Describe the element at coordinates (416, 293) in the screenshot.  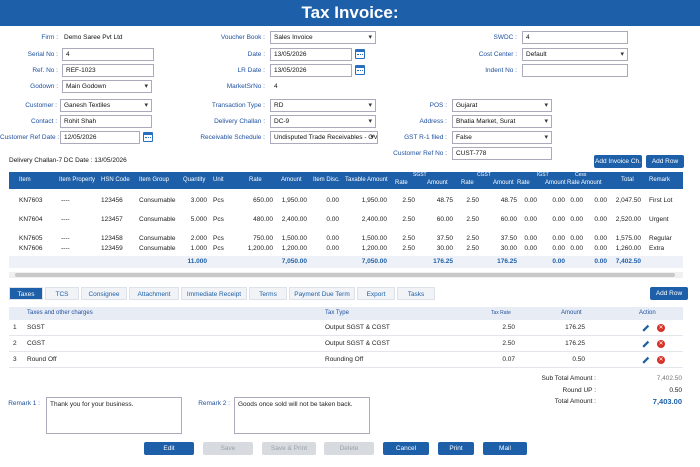
I see `tab-tasks: Tasks` at that location.